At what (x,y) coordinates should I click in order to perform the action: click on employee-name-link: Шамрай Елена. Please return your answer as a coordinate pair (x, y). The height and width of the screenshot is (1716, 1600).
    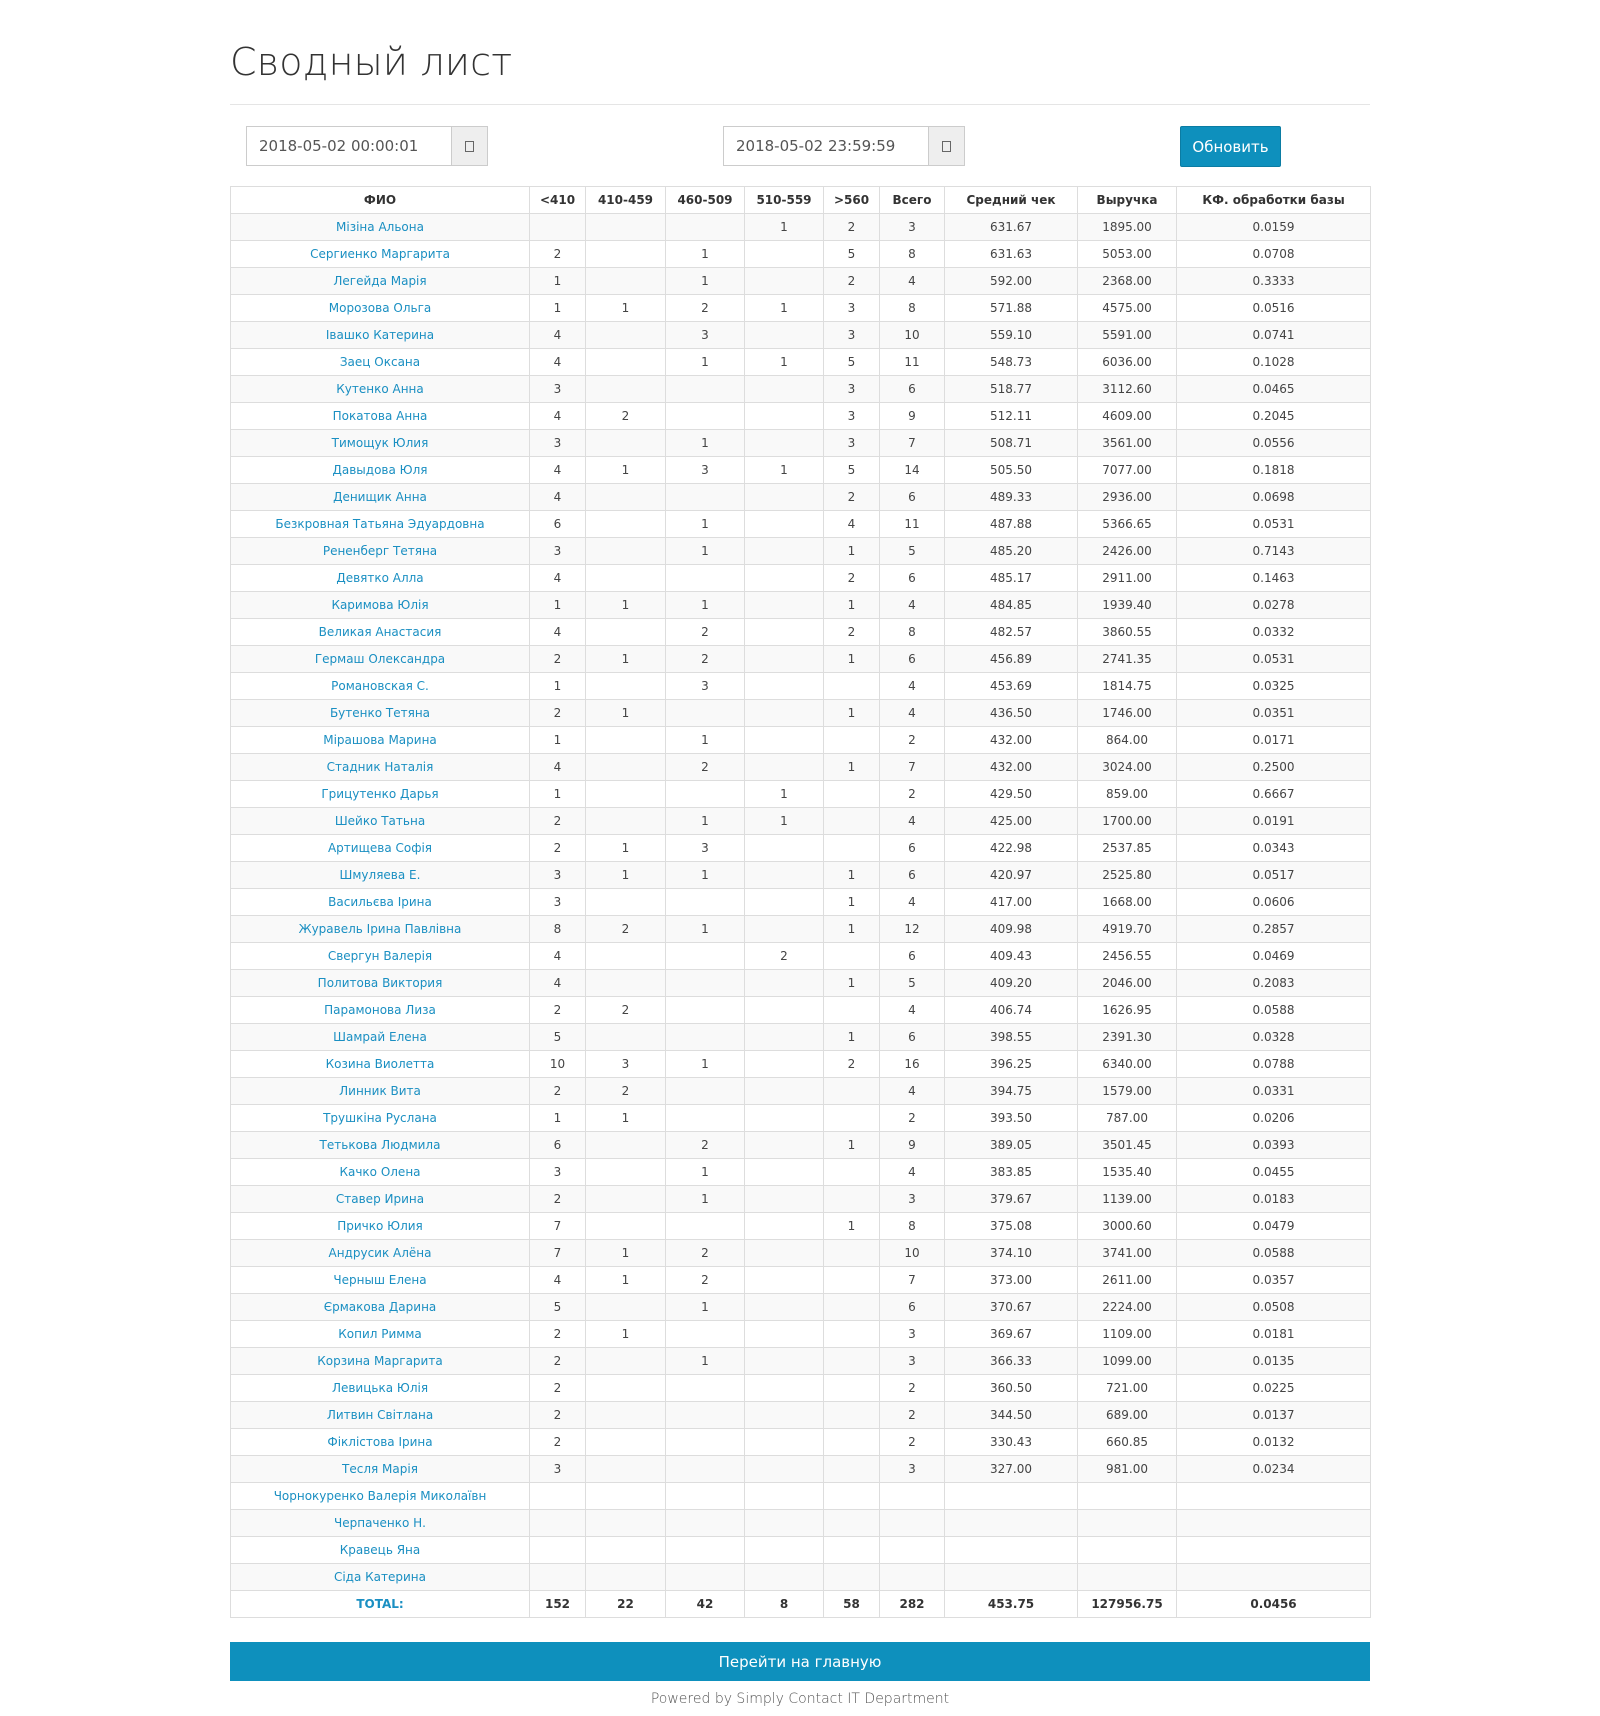
    Looking at the image, I should click on (380, 1037).